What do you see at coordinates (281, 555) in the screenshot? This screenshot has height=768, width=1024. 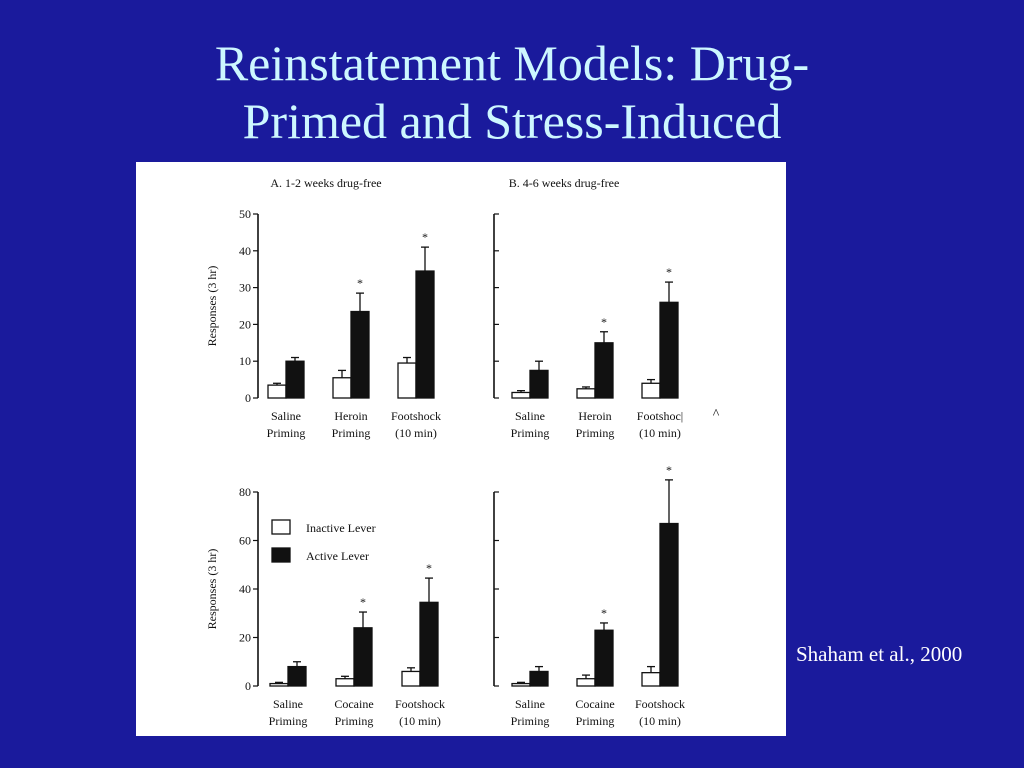 I see `legend-swatch-active` at bounding box center [281, 555].